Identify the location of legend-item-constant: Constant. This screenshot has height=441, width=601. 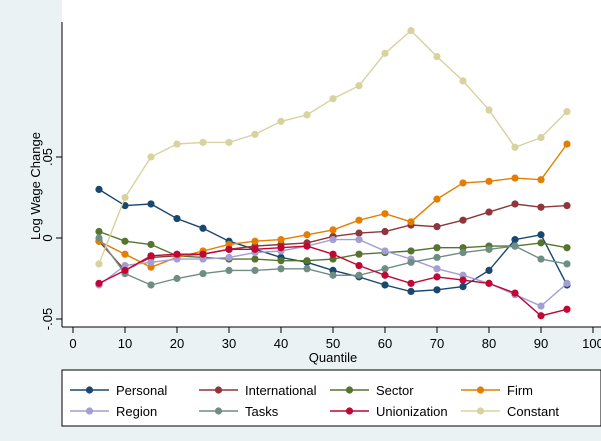
(510, 411).